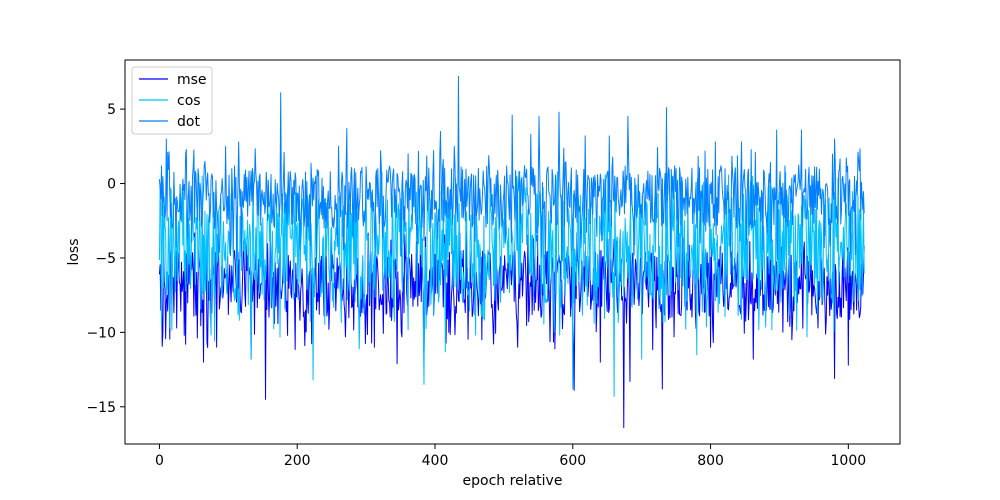 The width and height of the screenshot is (1000, 500). Describe the element at coordinates (710, 461) in the screenshot. I see `x-tick-label: 800` at that location.